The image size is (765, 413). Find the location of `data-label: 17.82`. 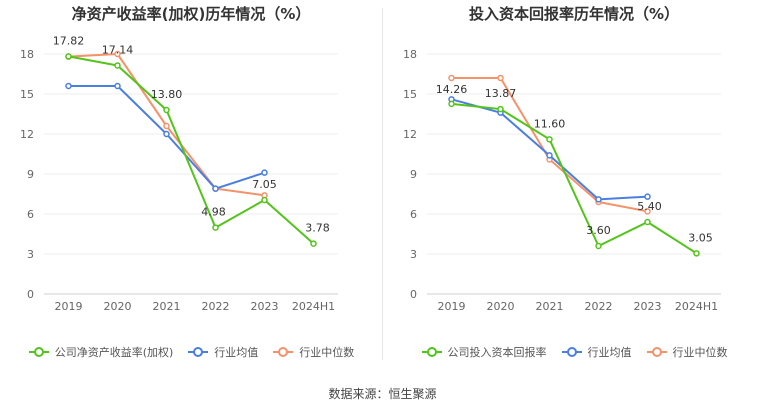

data-label: 17.82 is located at coordinates (69, 40).